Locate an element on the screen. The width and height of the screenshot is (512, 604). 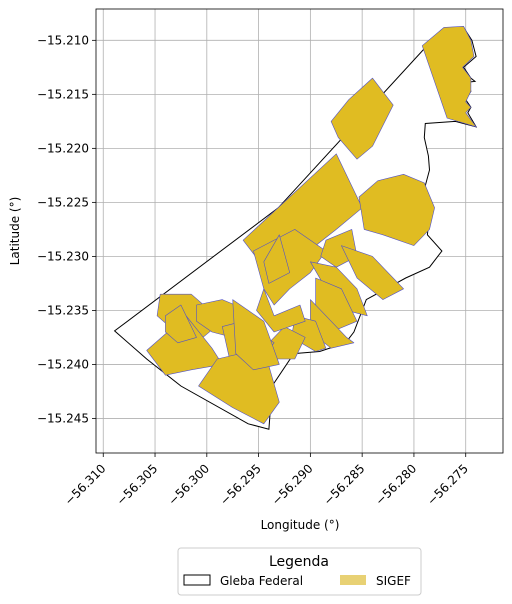
legend-swatch-sigef is located at coordinates (353, 580).